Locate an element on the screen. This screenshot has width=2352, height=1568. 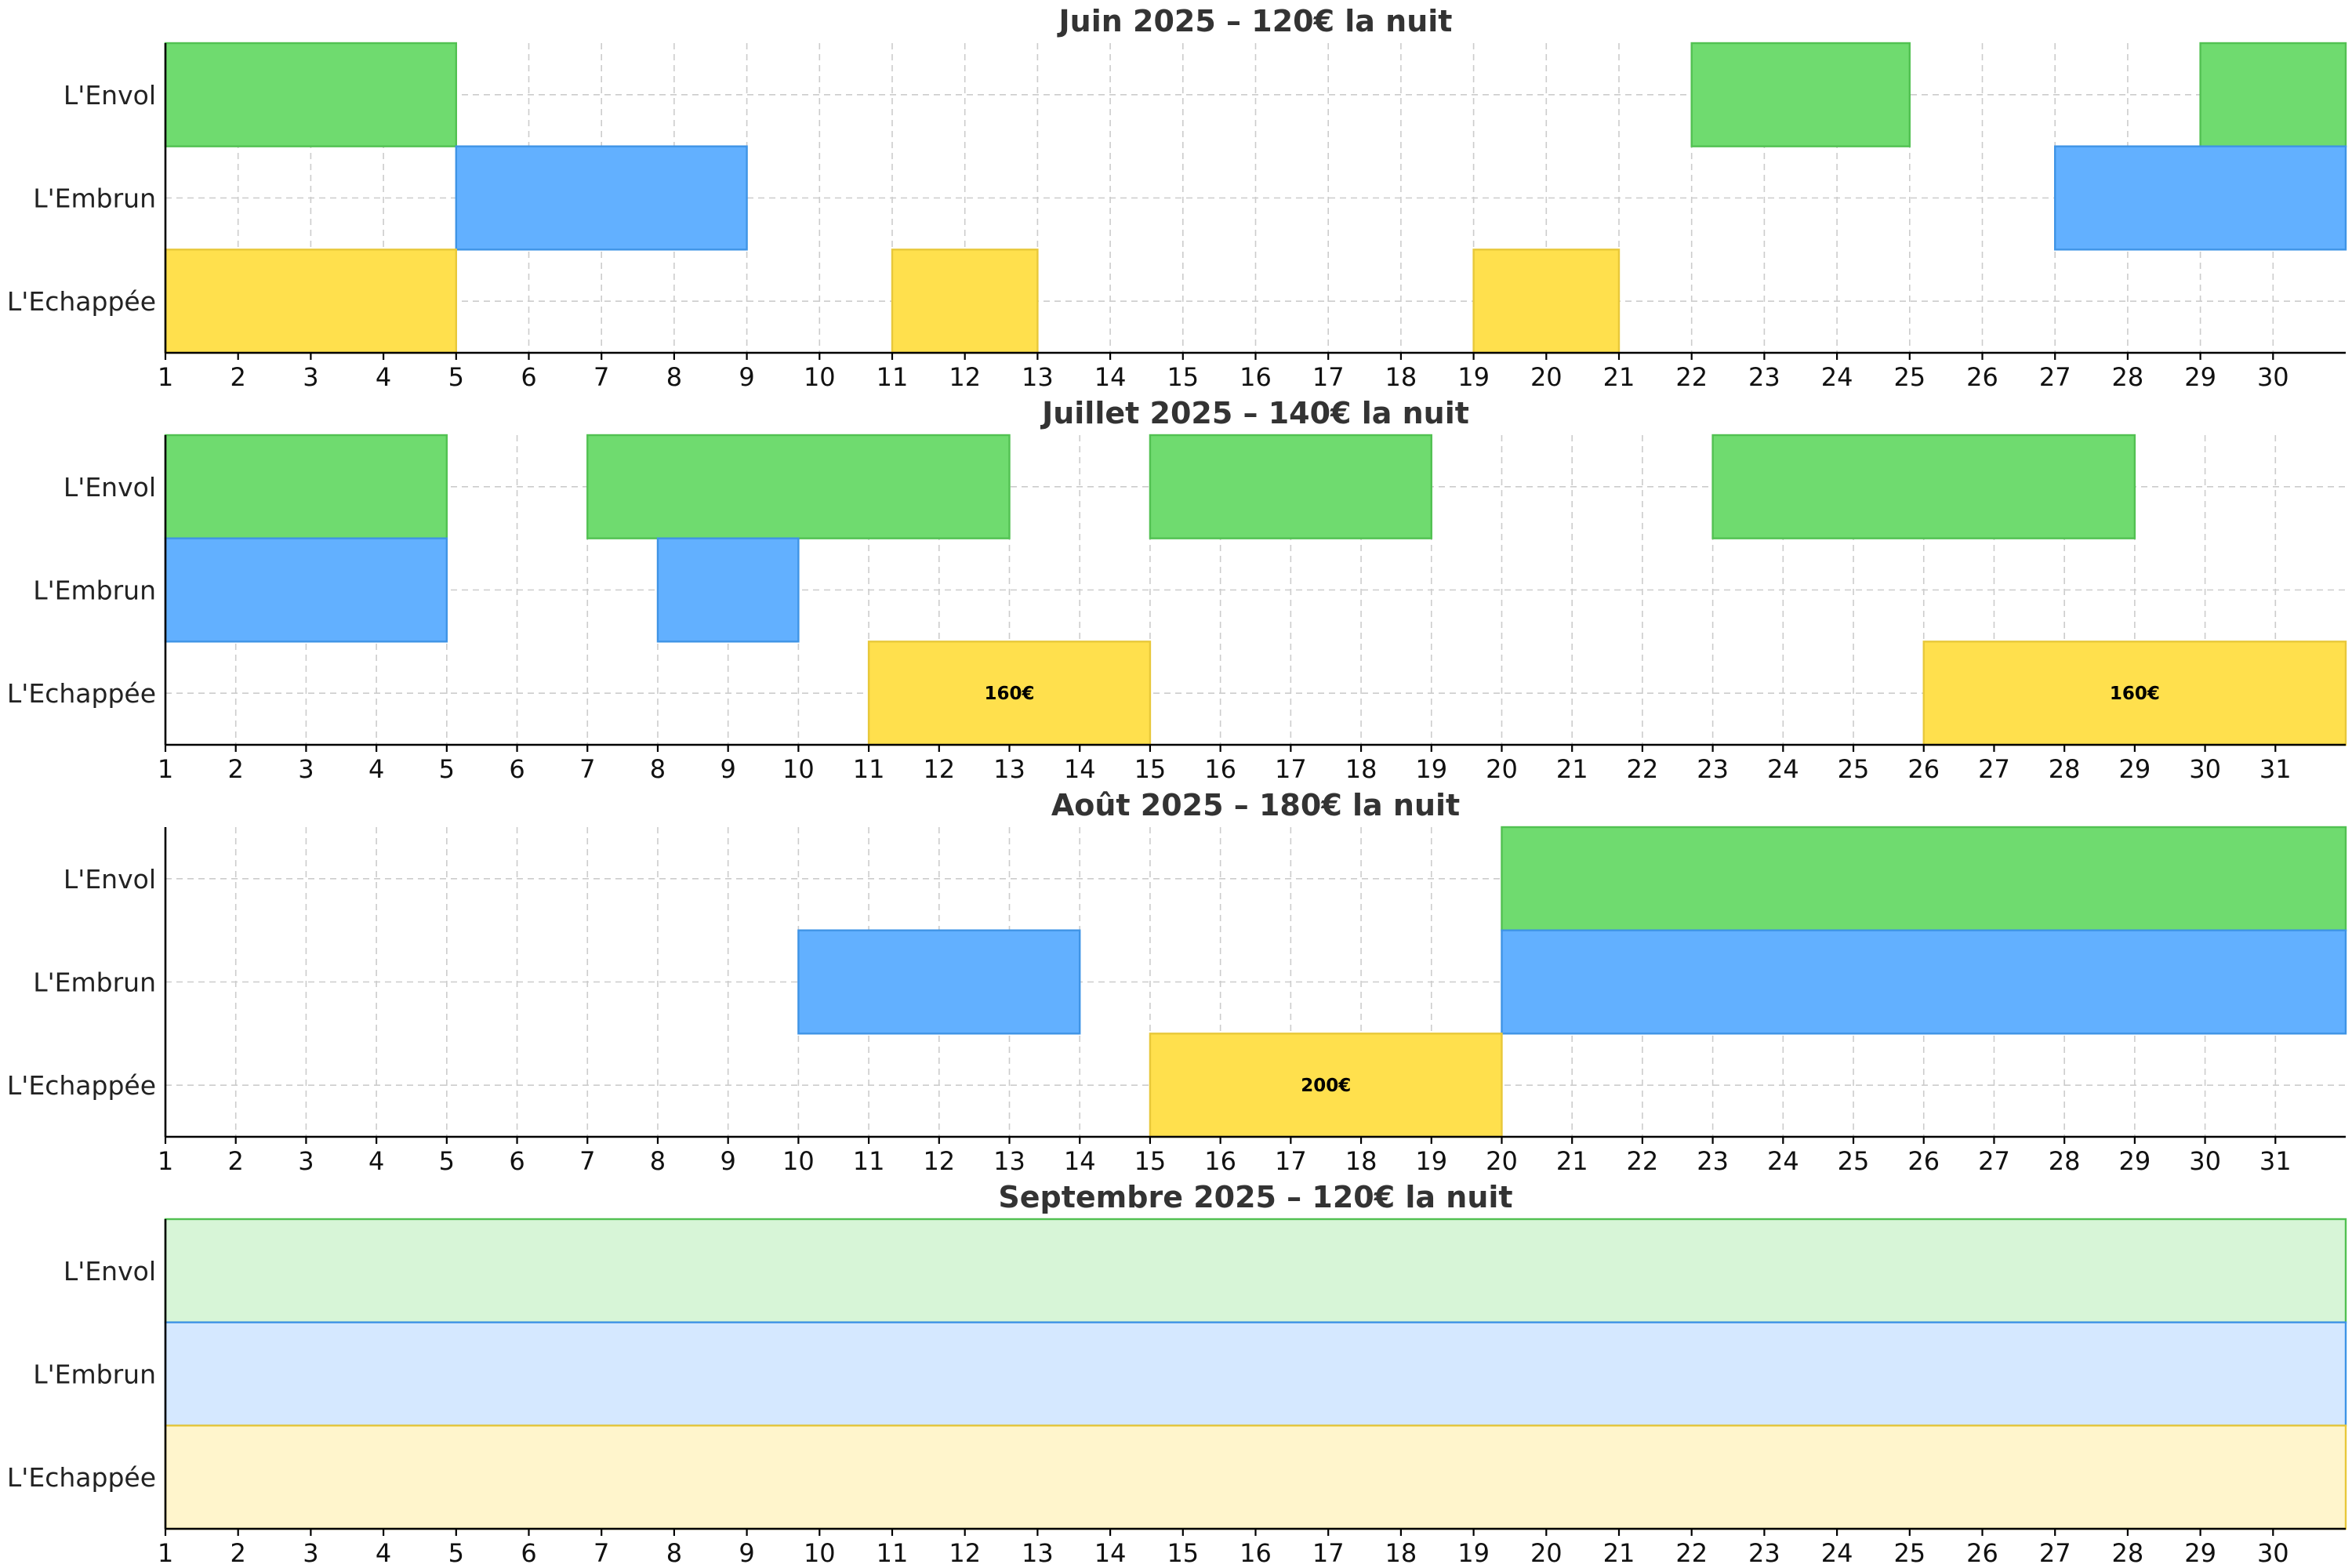
x-tick-label: 17 is located at coordinates (1328, 1553).